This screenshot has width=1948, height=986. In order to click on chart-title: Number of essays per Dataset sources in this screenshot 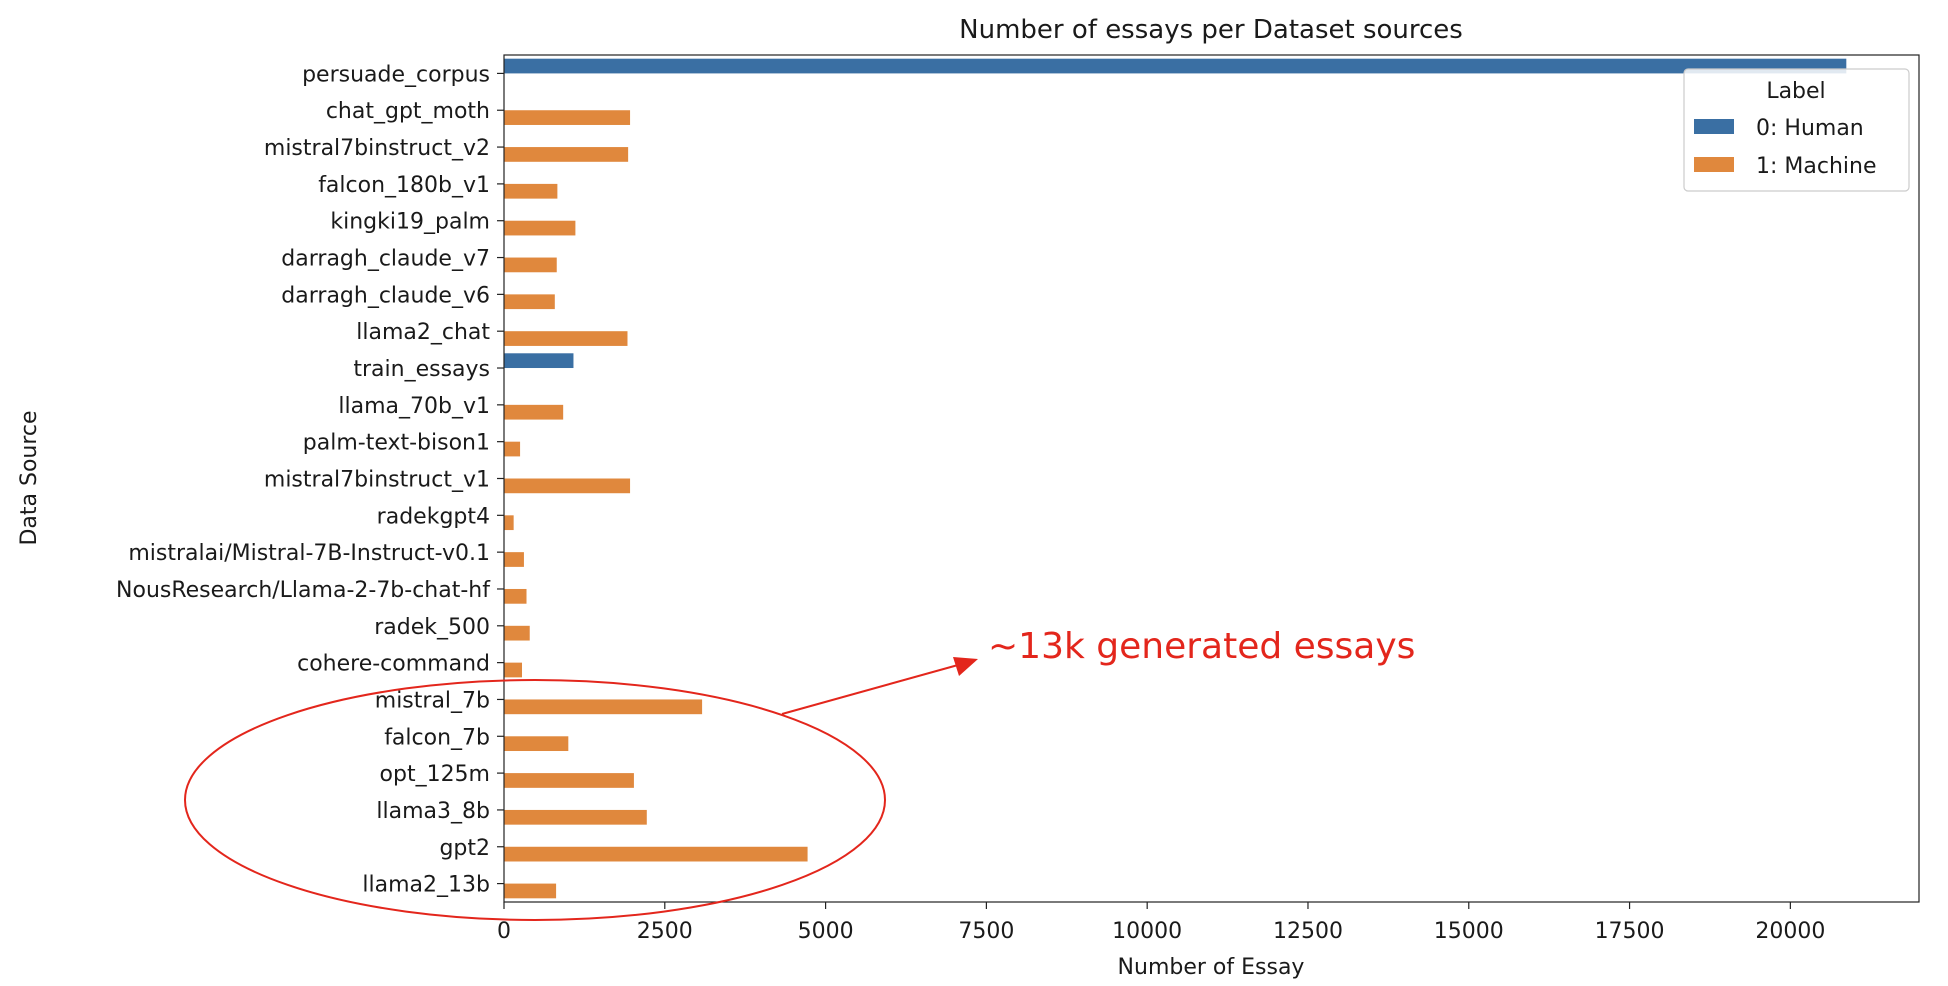, I will do `click(1211, 30)`.